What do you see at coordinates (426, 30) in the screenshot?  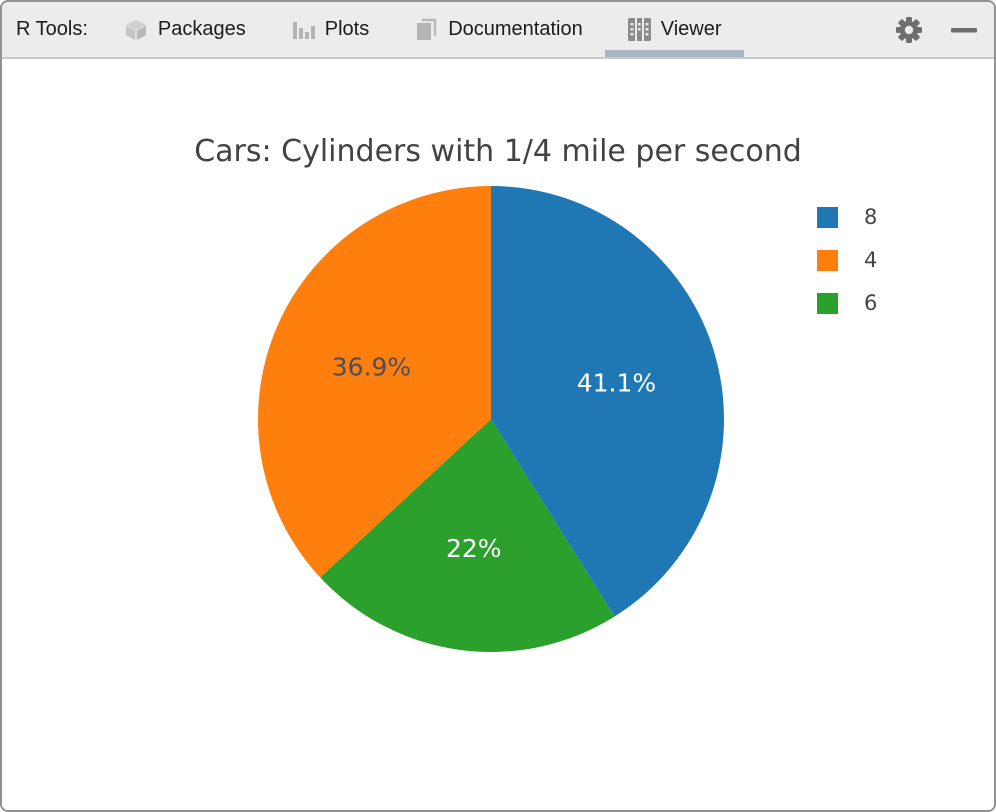 I see `document-icon` at bounding box center [426, 30].